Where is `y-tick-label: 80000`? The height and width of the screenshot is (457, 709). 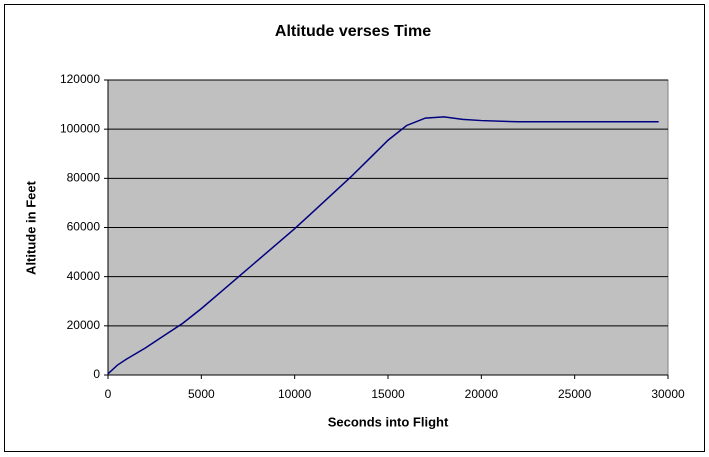 y-tick-label: 80000 is located at coordinates (84, 178).